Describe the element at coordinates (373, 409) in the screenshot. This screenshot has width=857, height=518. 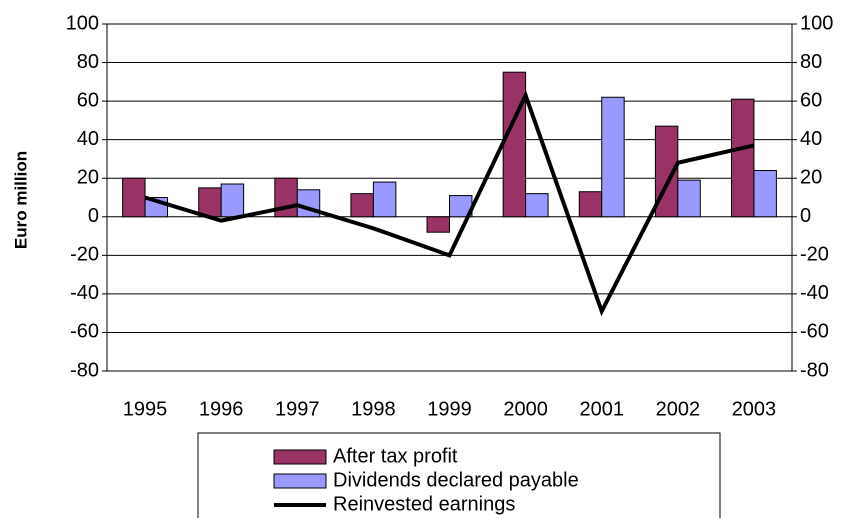
I see `x-tick-label: 1998` at that location.